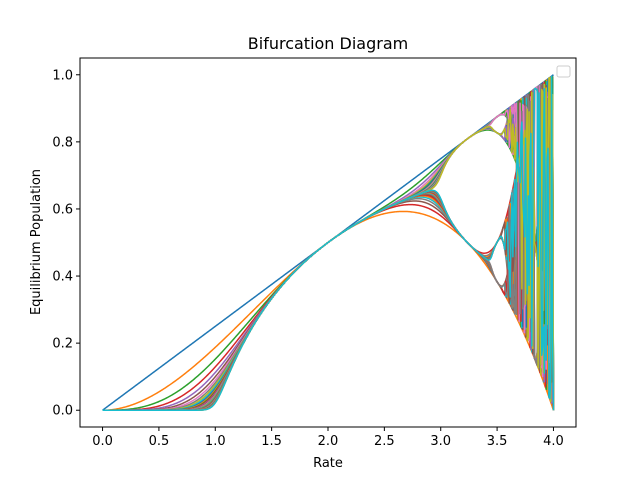 The width and height of the screenshot is (640, 480). What do you see at coordinates (328, 463) in the screenshot?
I see `x-axis-label: Rate` at bounding box center [328, 463].